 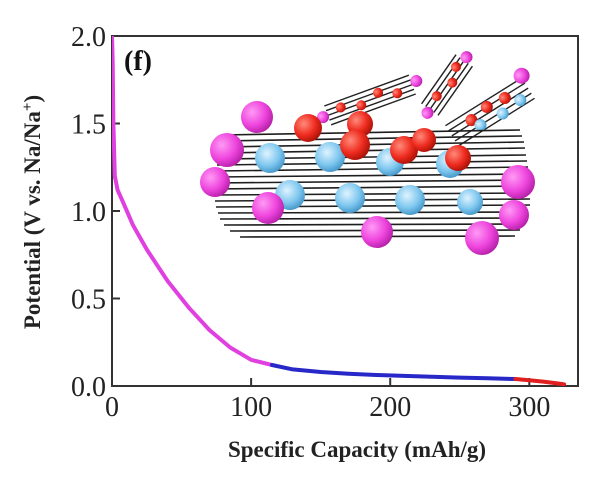 I want to click on y-axis-label: Potential (V vs. Na/Na+), so click(x=32, y=212).